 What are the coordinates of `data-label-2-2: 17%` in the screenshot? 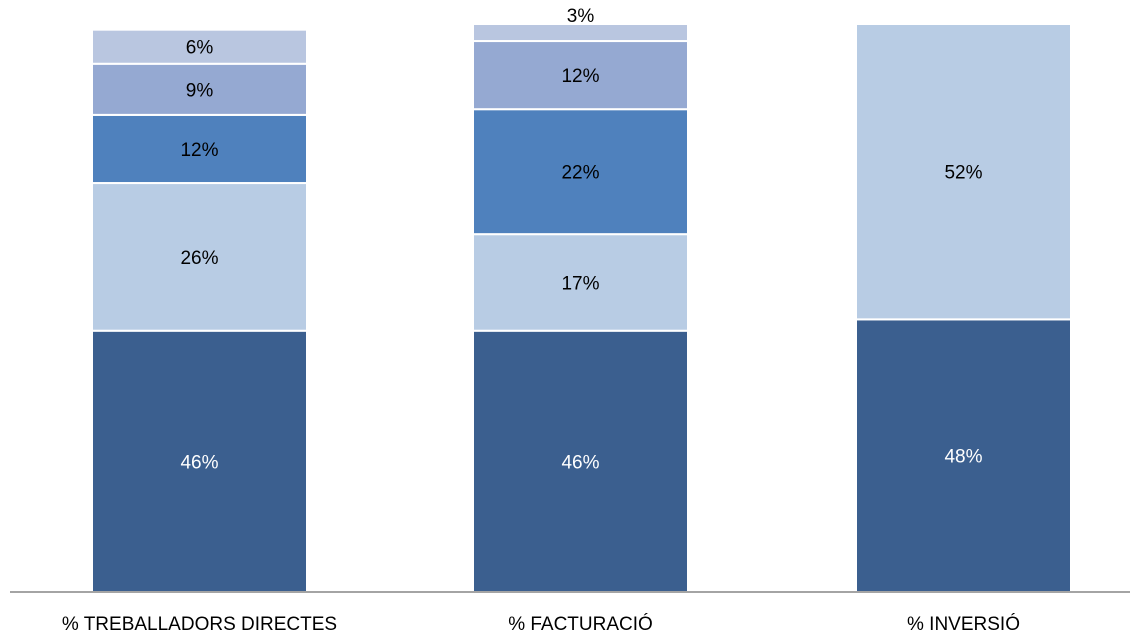 It's located at (580, 283).